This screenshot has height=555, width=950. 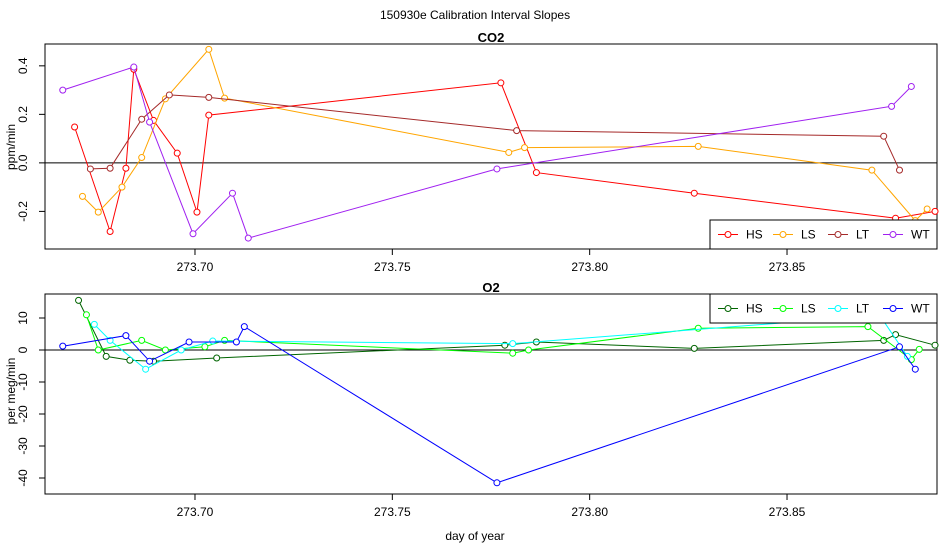 What do you see at coordinates (195, 512) in the screenshot?
I see `o2-x-tick-label: 273.70` at bounding box center [195, 512].